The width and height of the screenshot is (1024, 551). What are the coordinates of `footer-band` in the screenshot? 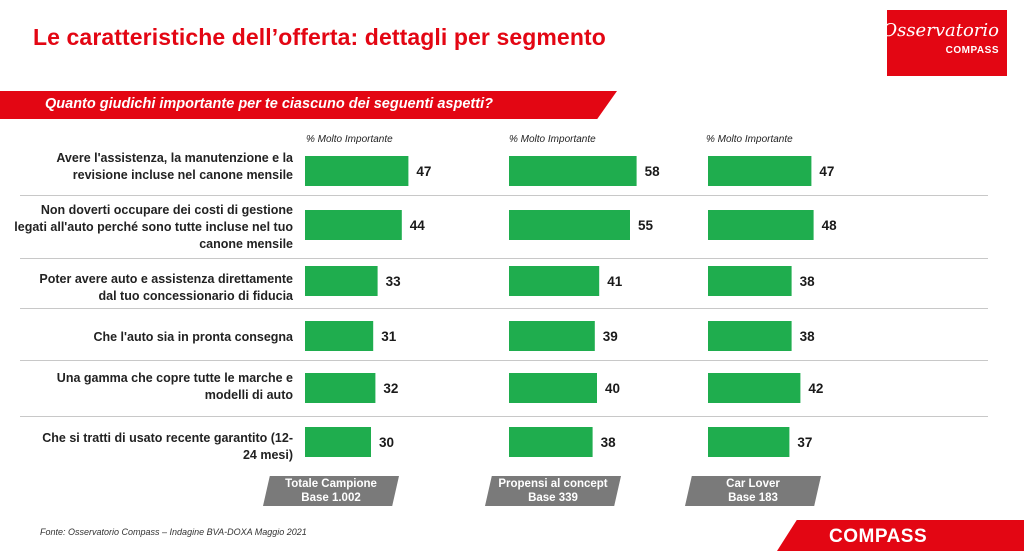 It's located at (900, 535).